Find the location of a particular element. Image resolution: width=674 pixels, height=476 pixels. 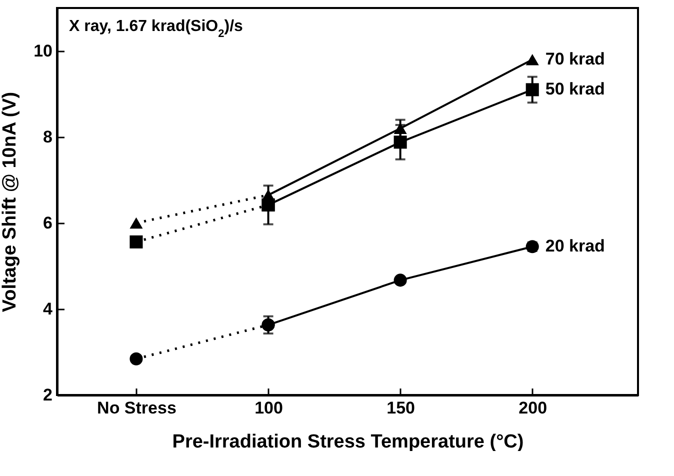

y-tick-label: 8 is located at coordinates (47, 137).